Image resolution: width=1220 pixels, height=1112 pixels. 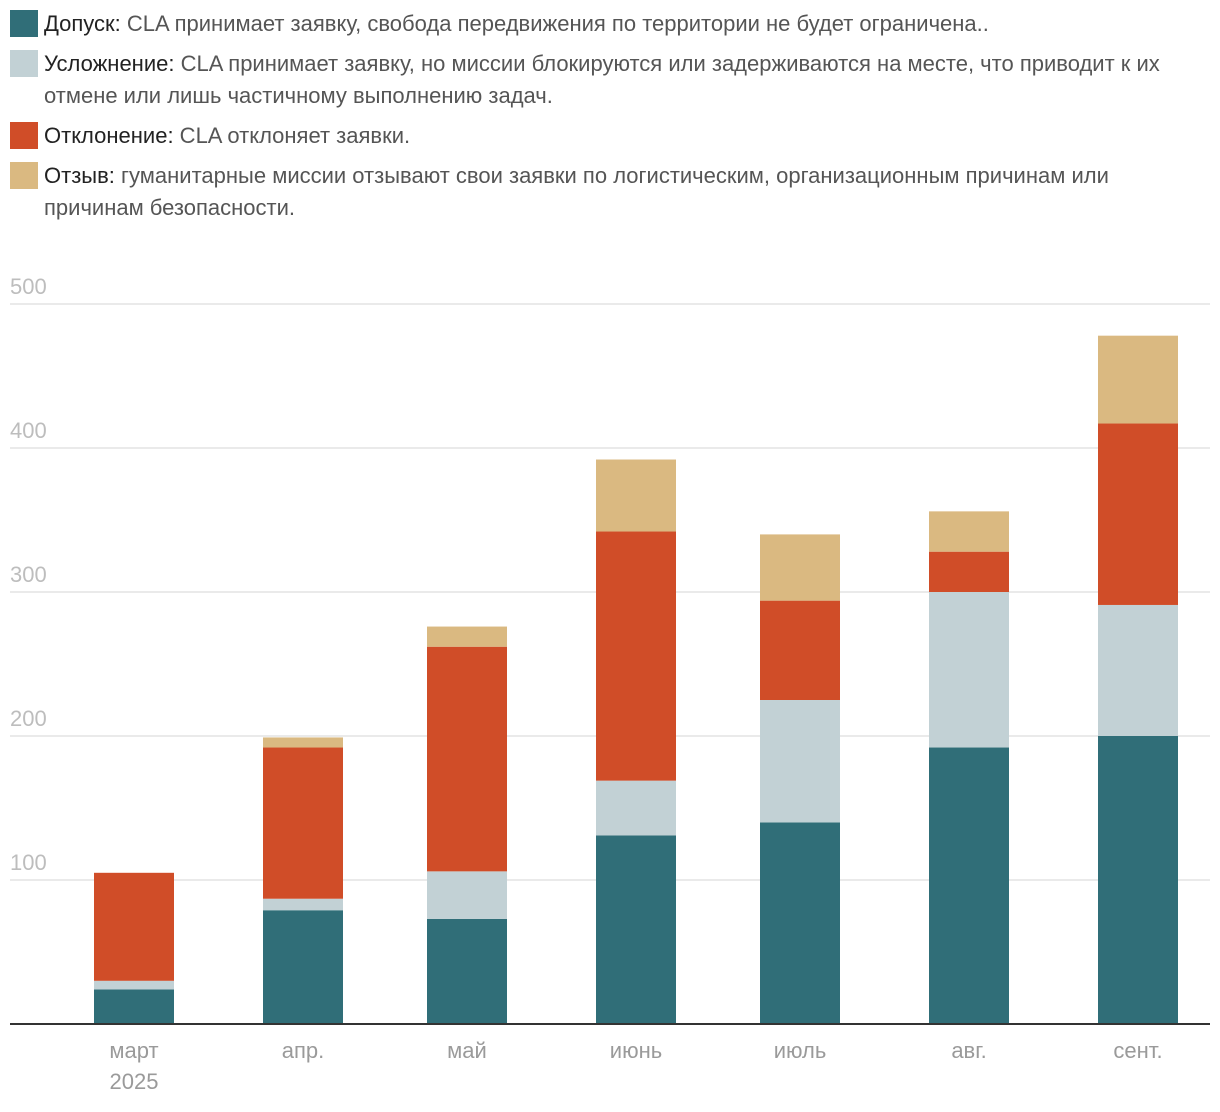 I want to click on x-tick-label-2: май, so click(x=467, y=1050).